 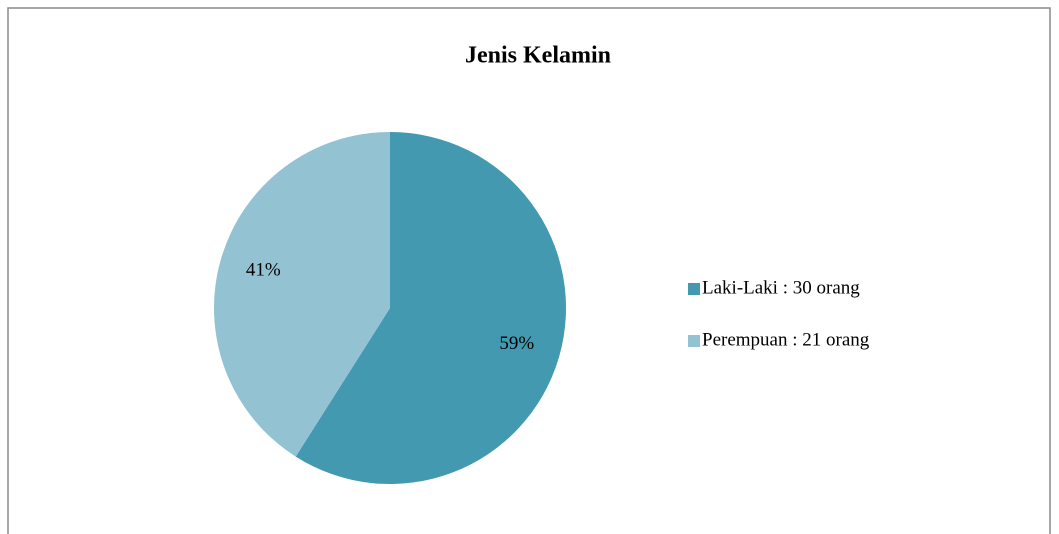 What do you see at coordinates (263, 270) in the screenshot?
I see `data-label: 41%` at bounding box center [263, 270].